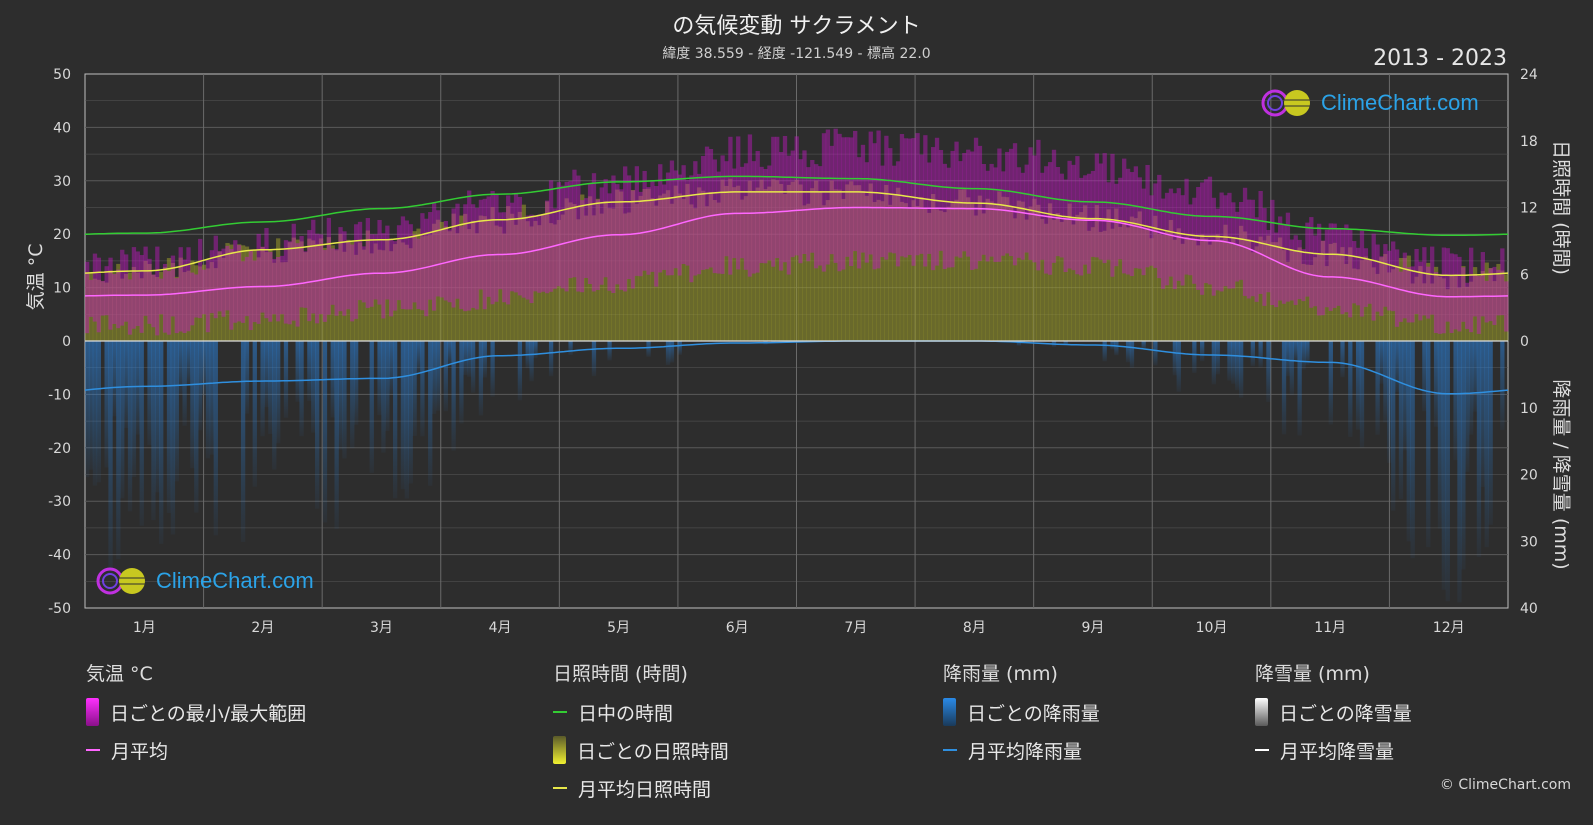 This screenshot has width=1593, height=825. What do you see at coordinates (641, 750) in the screenshot?
I see `legend-item: 日ごとの日照時間` at bounding box center [641, 750].